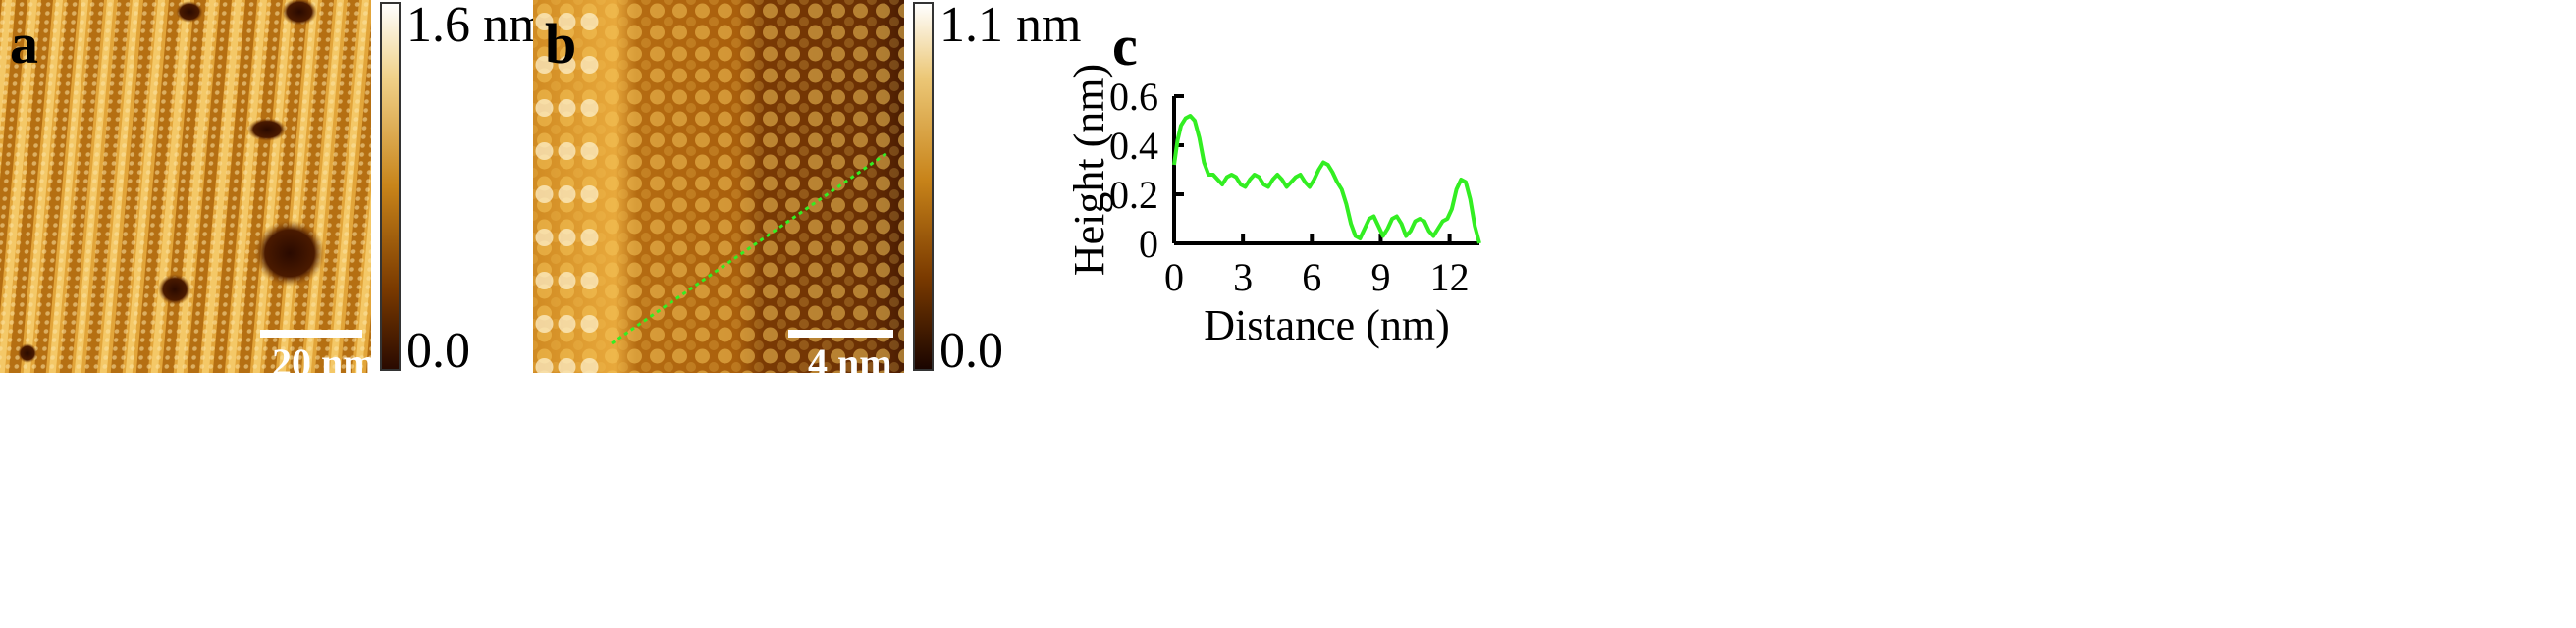 This screenshot has width=2576, height=628. I want to click on panel-label-a: a, so click(24, 44).